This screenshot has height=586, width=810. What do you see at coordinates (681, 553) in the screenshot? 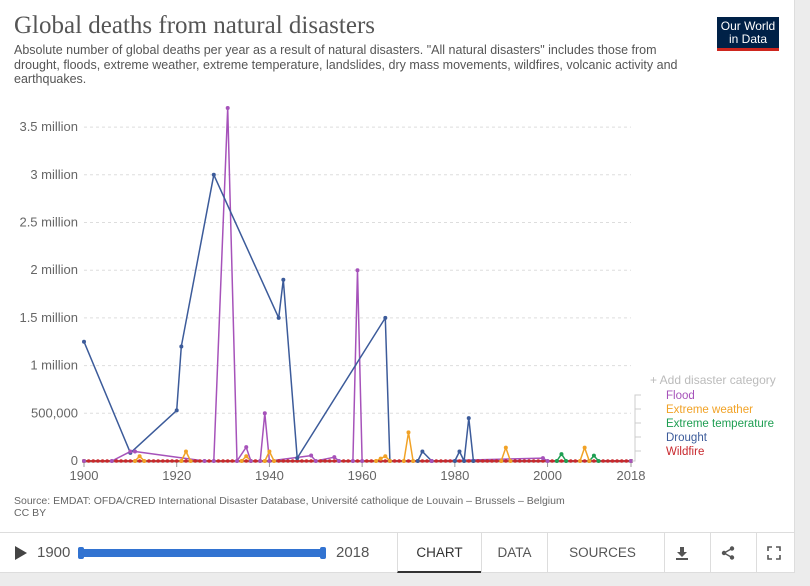
I see `download-button` at bounding box center [681, 553].